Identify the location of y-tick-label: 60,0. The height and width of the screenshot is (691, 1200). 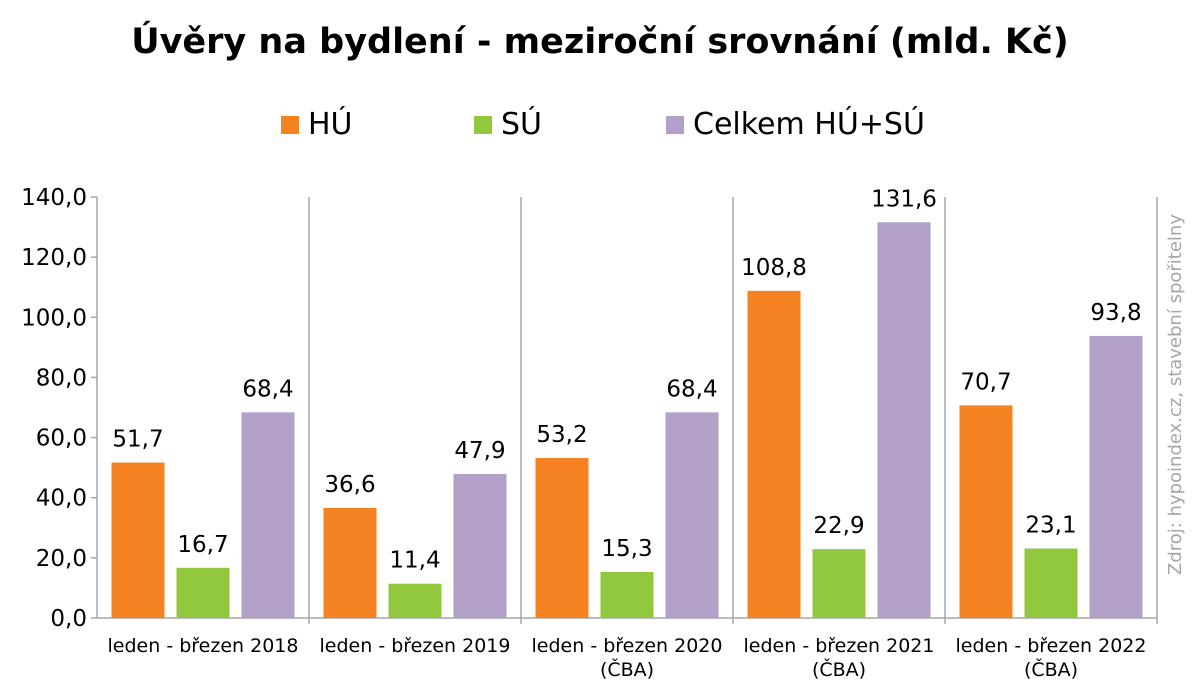
(61, 439).